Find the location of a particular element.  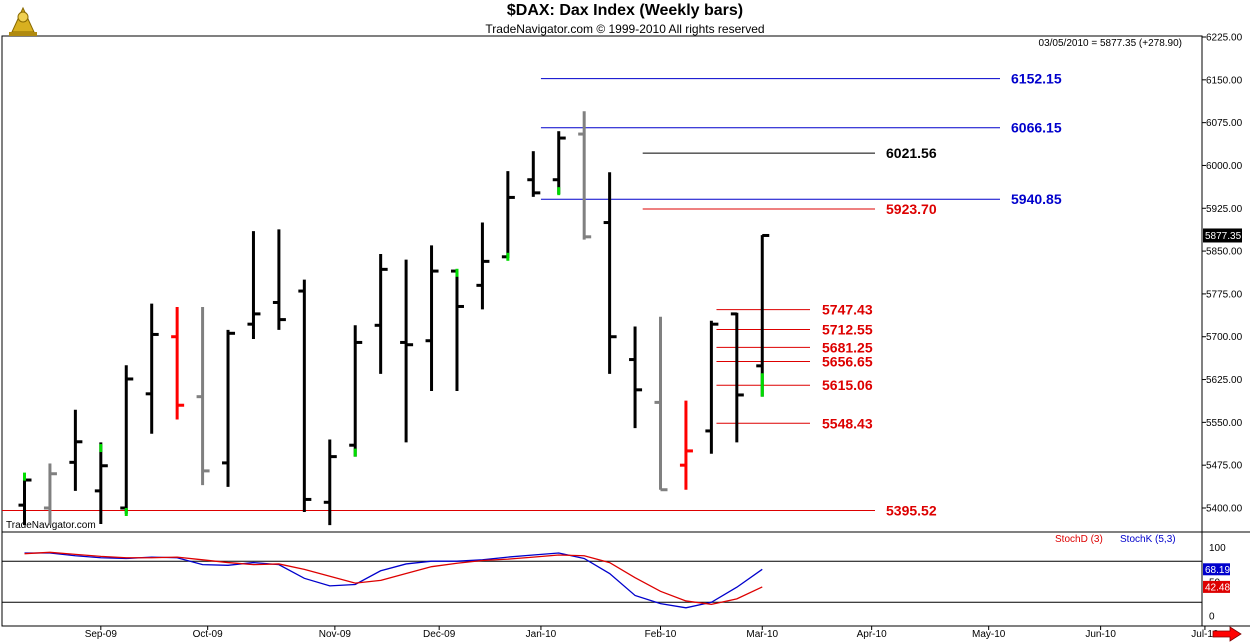

level-label-5940.85: 5940.85 is located at coordinates (1036, 199).